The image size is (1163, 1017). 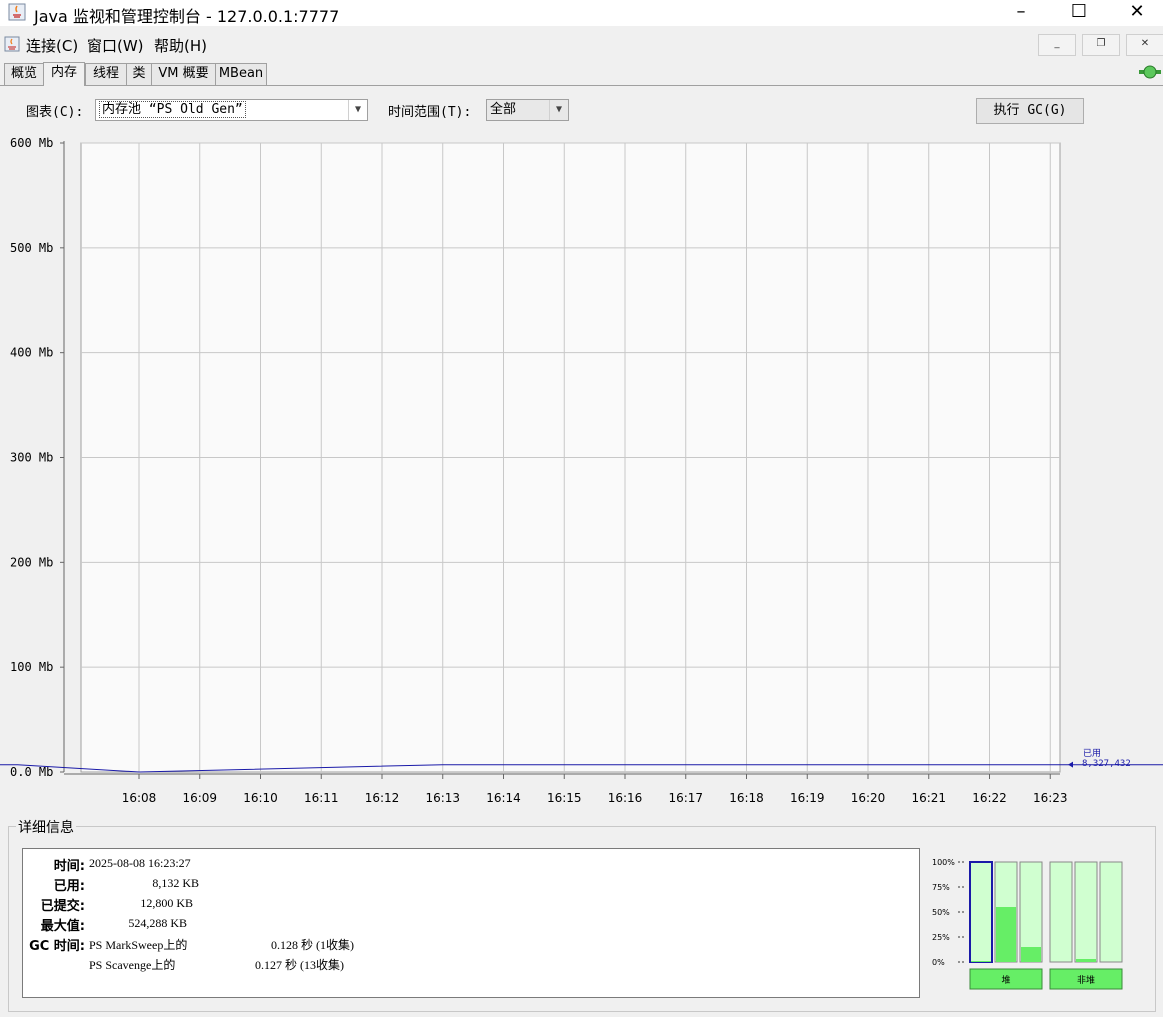 I want to click on committed-label: 已提交:, so click(x=62, y=906).